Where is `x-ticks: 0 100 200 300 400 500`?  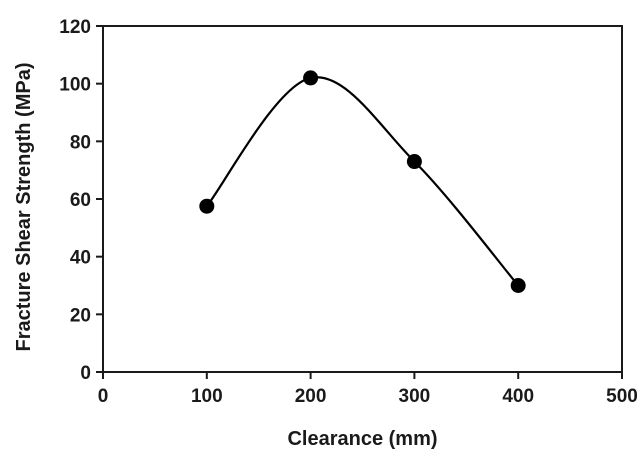
x-ticks: 0 100 200 300 400 500 is located at coordinates (368, 389).